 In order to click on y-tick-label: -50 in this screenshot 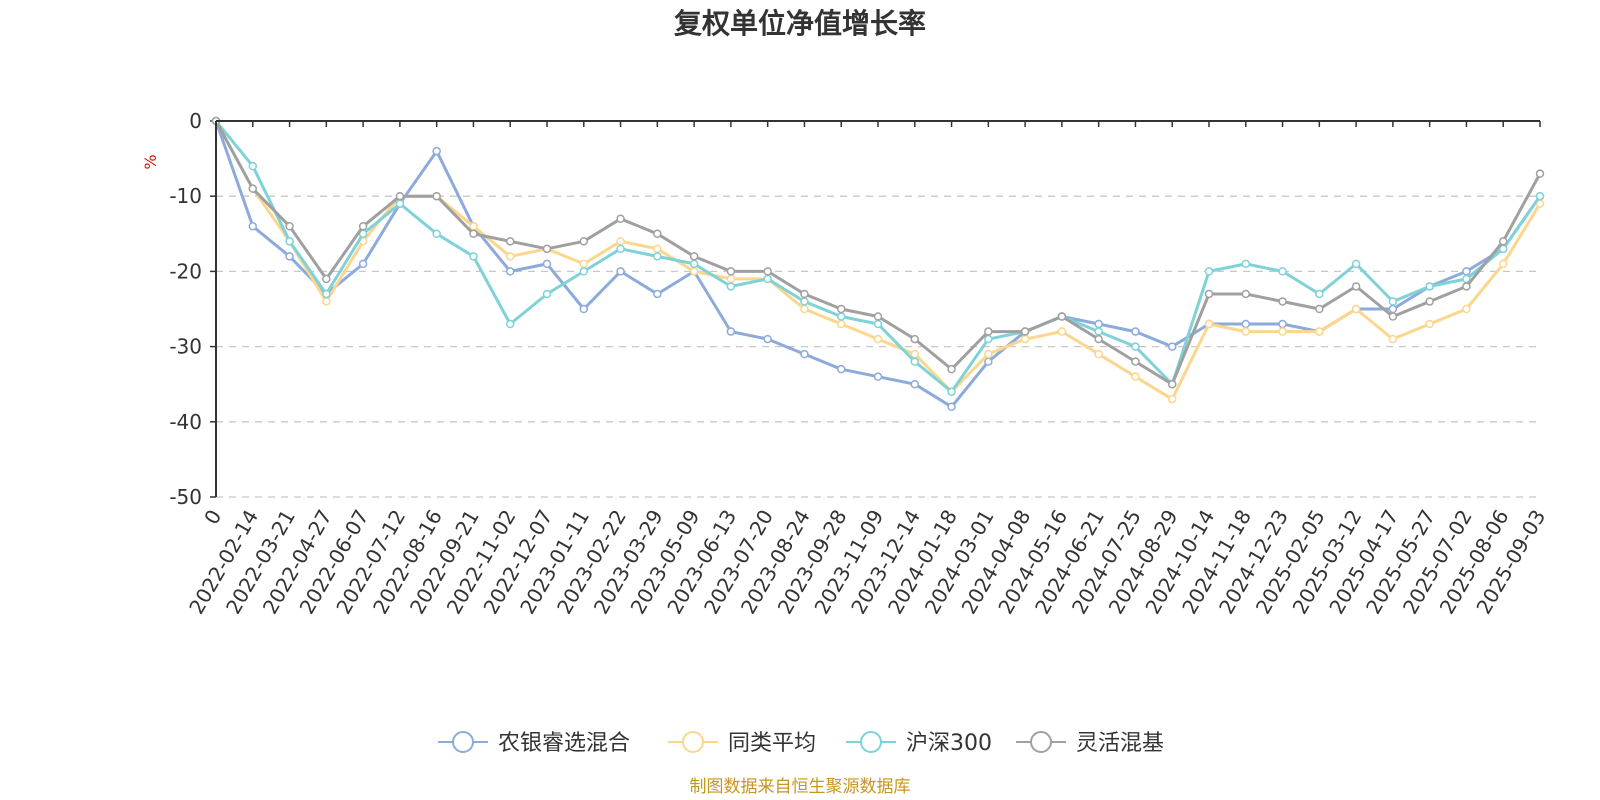, I will do `click(185, 497)`.